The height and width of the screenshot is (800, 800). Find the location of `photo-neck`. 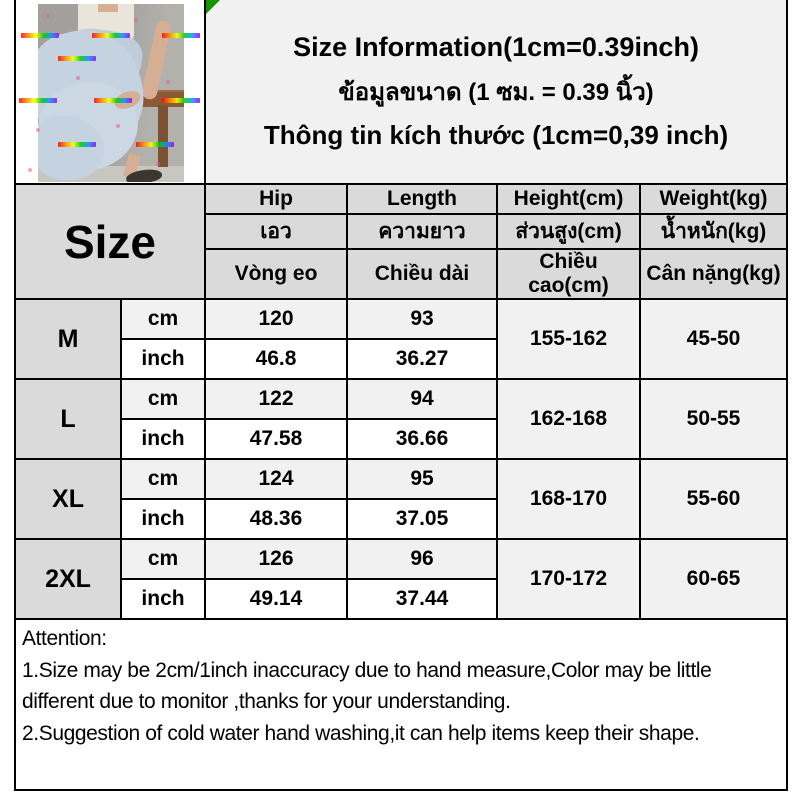

photo-neck is located at coordinates (108, 8).